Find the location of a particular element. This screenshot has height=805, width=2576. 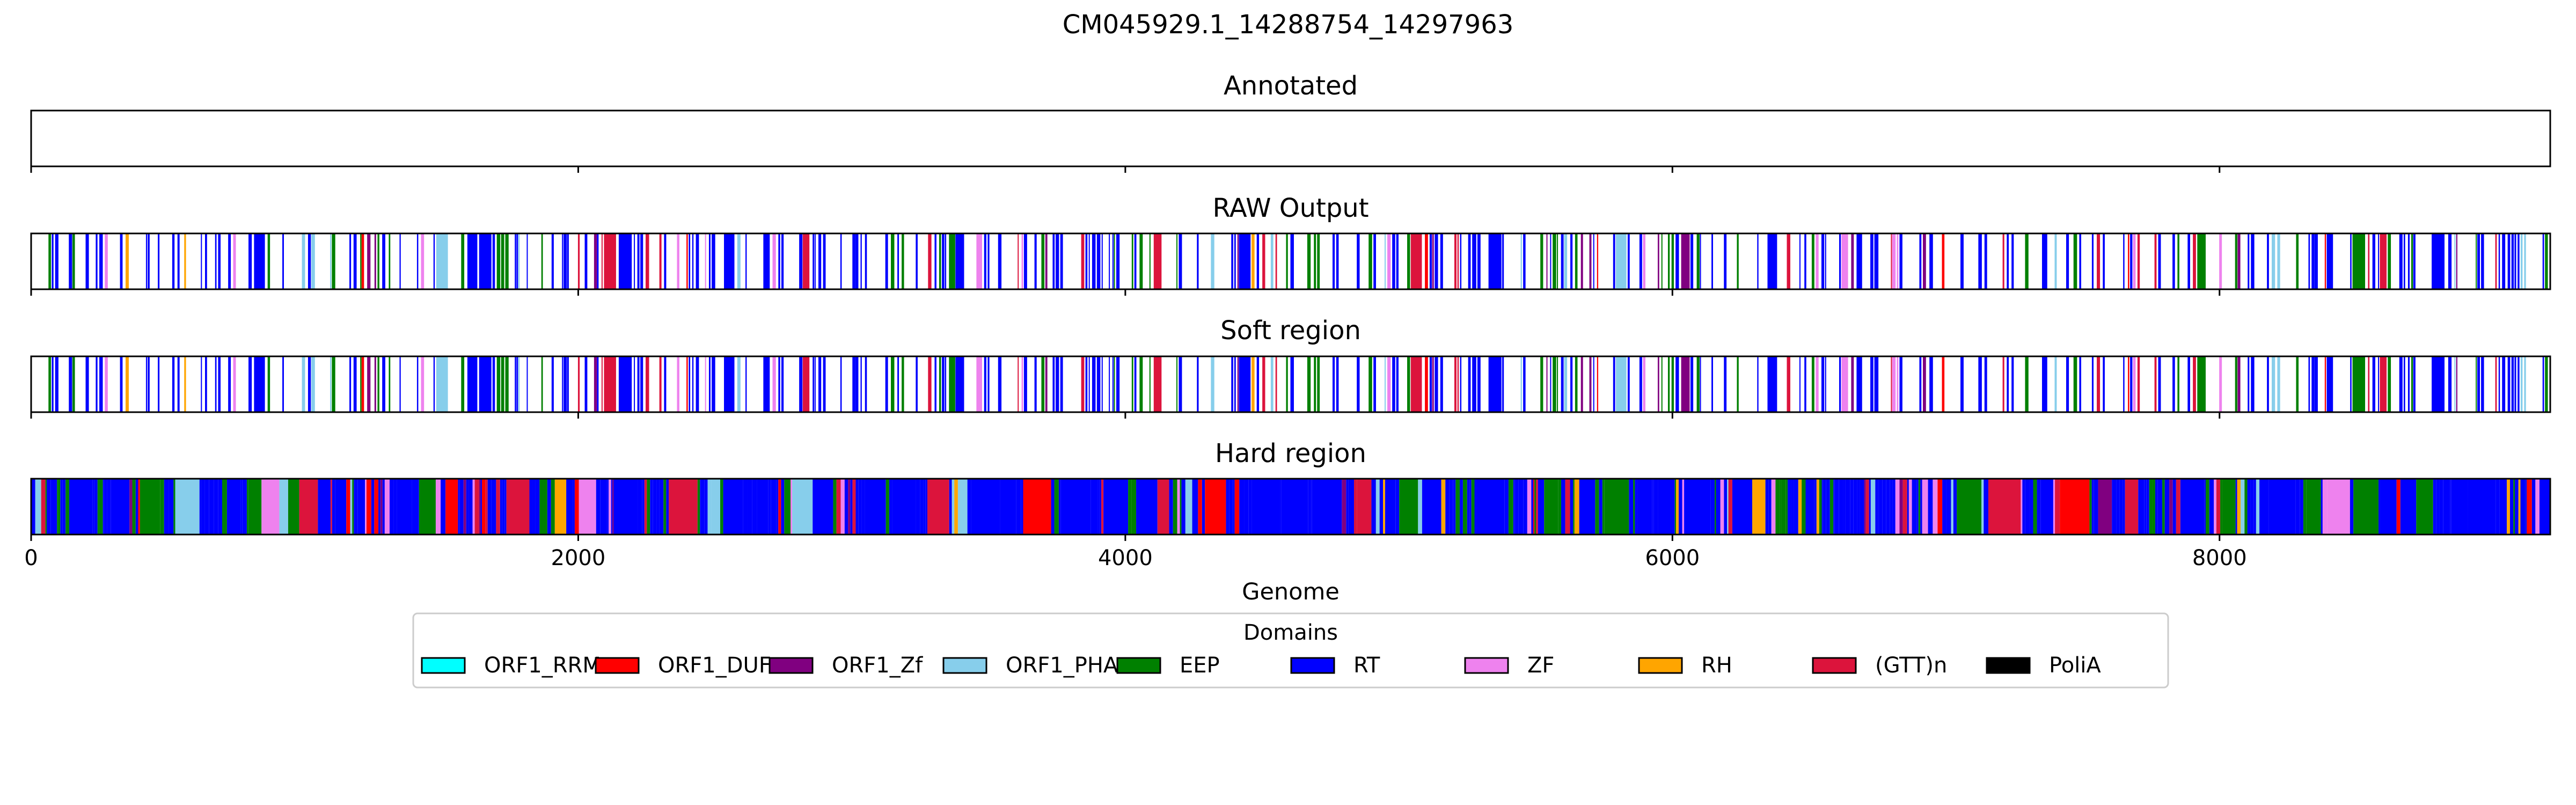

legend-swatch is located at coordinates (1312, 665).